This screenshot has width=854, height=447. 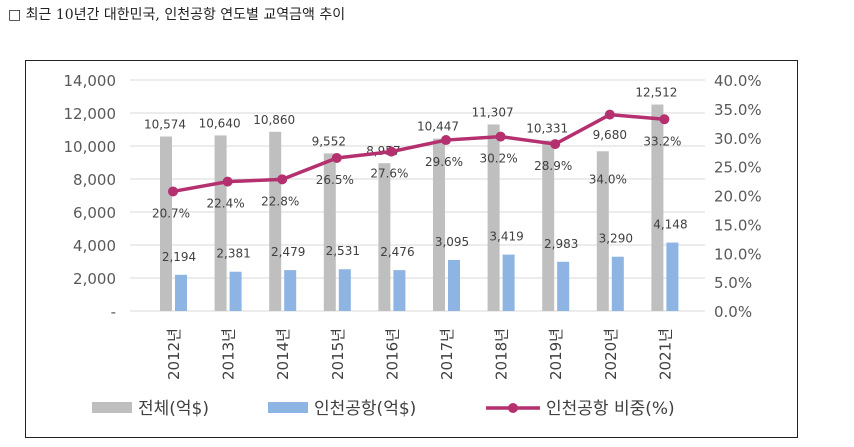 I want to click on right-tick-label: 0.0%, so click(x=733, y=312).